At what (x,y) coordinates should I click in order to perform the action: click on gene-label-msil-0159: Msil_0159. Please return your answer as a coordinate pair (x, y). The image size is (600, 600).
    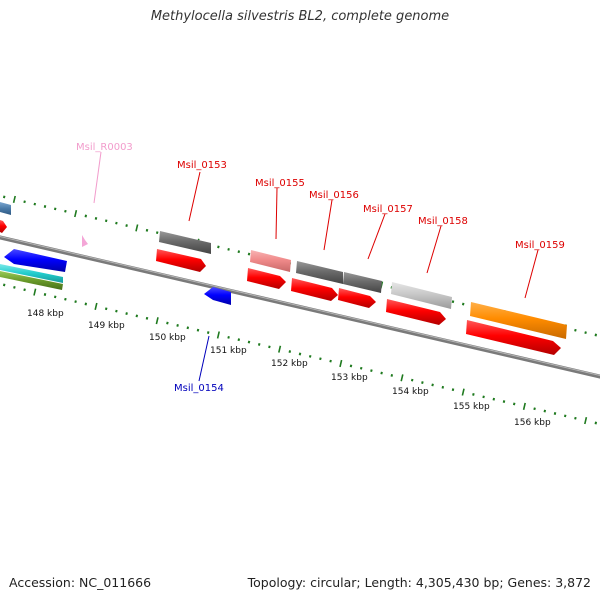
    Looking at the image, I should click on (540, 245).